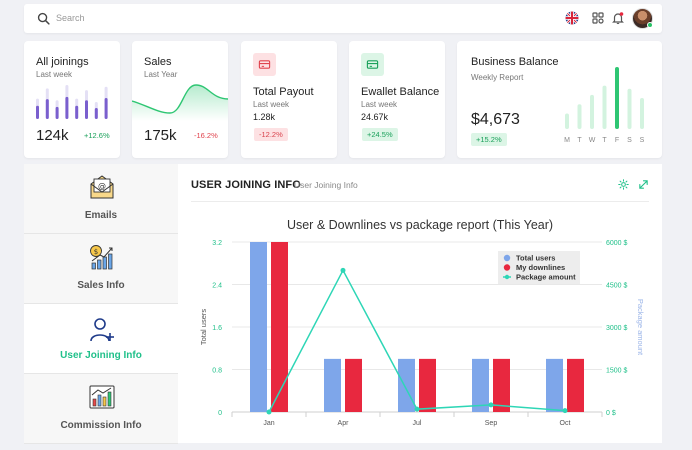 This screenshot has width=692, height=450. What do you see at coordinates (220, 413) in the screenshot?
I see `y-tick-label: 0` at bounding box center [220, 413].